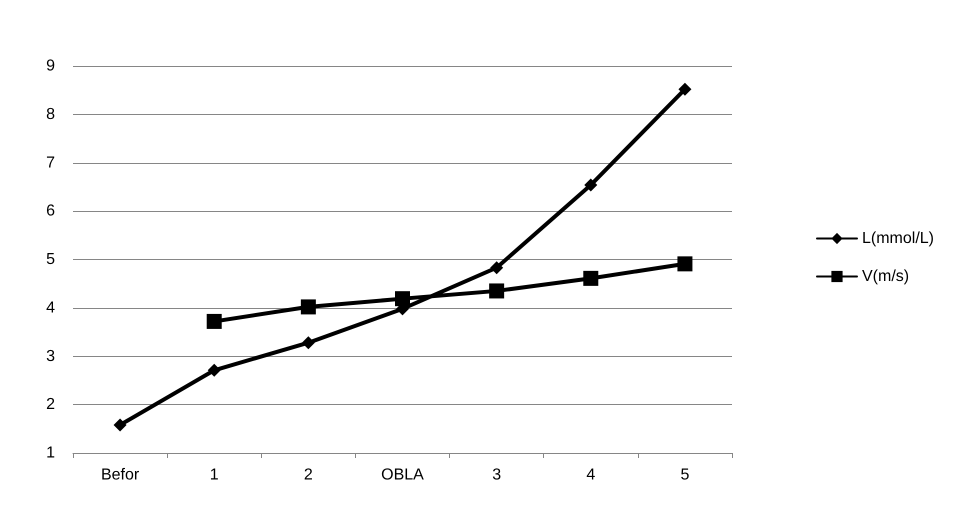 The image size is (962, 515). Describe the element at coordinates (497, 475) in the screenshot. I see `x-tick-label: 3` at that location.